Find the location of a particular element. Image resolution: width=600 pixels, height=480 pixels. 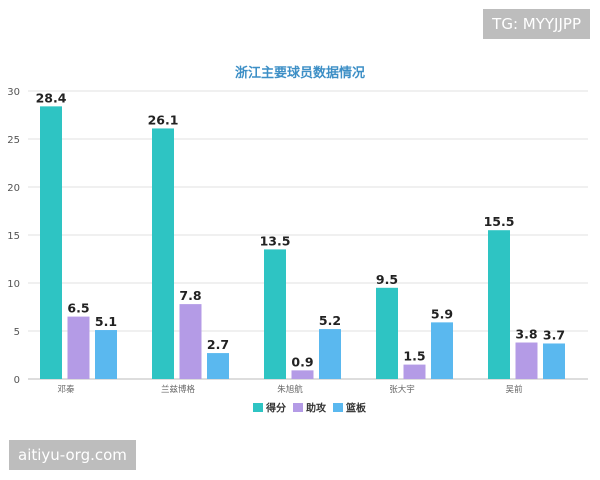

data-label: 6.5 is located at coordinates (78, 308).